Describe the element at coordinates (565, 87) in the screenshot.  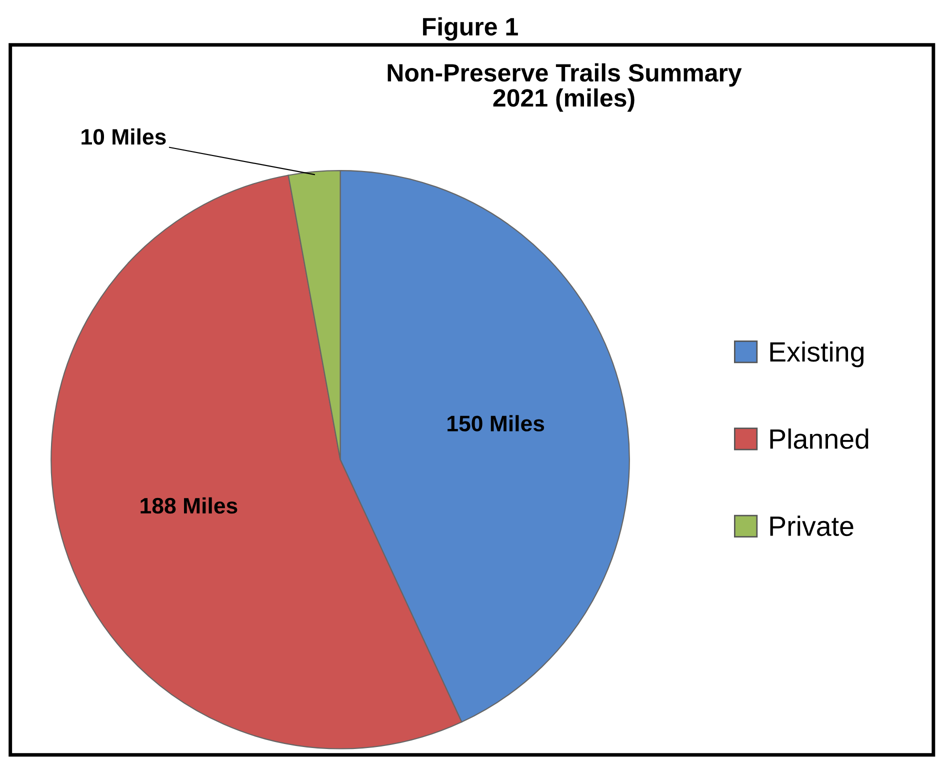
I see `chart-subtitle: Non-Preserve Trails Summary 2021 (miles)` at that location.